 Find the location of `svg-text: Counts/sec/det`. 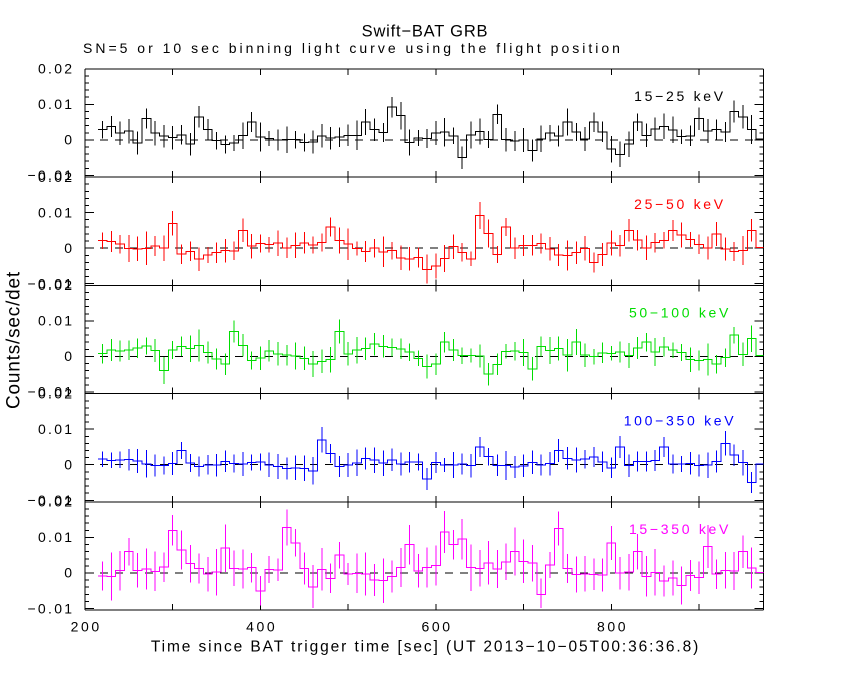

svg-text: Counts/sec/det is located at coordinates (14, 340).